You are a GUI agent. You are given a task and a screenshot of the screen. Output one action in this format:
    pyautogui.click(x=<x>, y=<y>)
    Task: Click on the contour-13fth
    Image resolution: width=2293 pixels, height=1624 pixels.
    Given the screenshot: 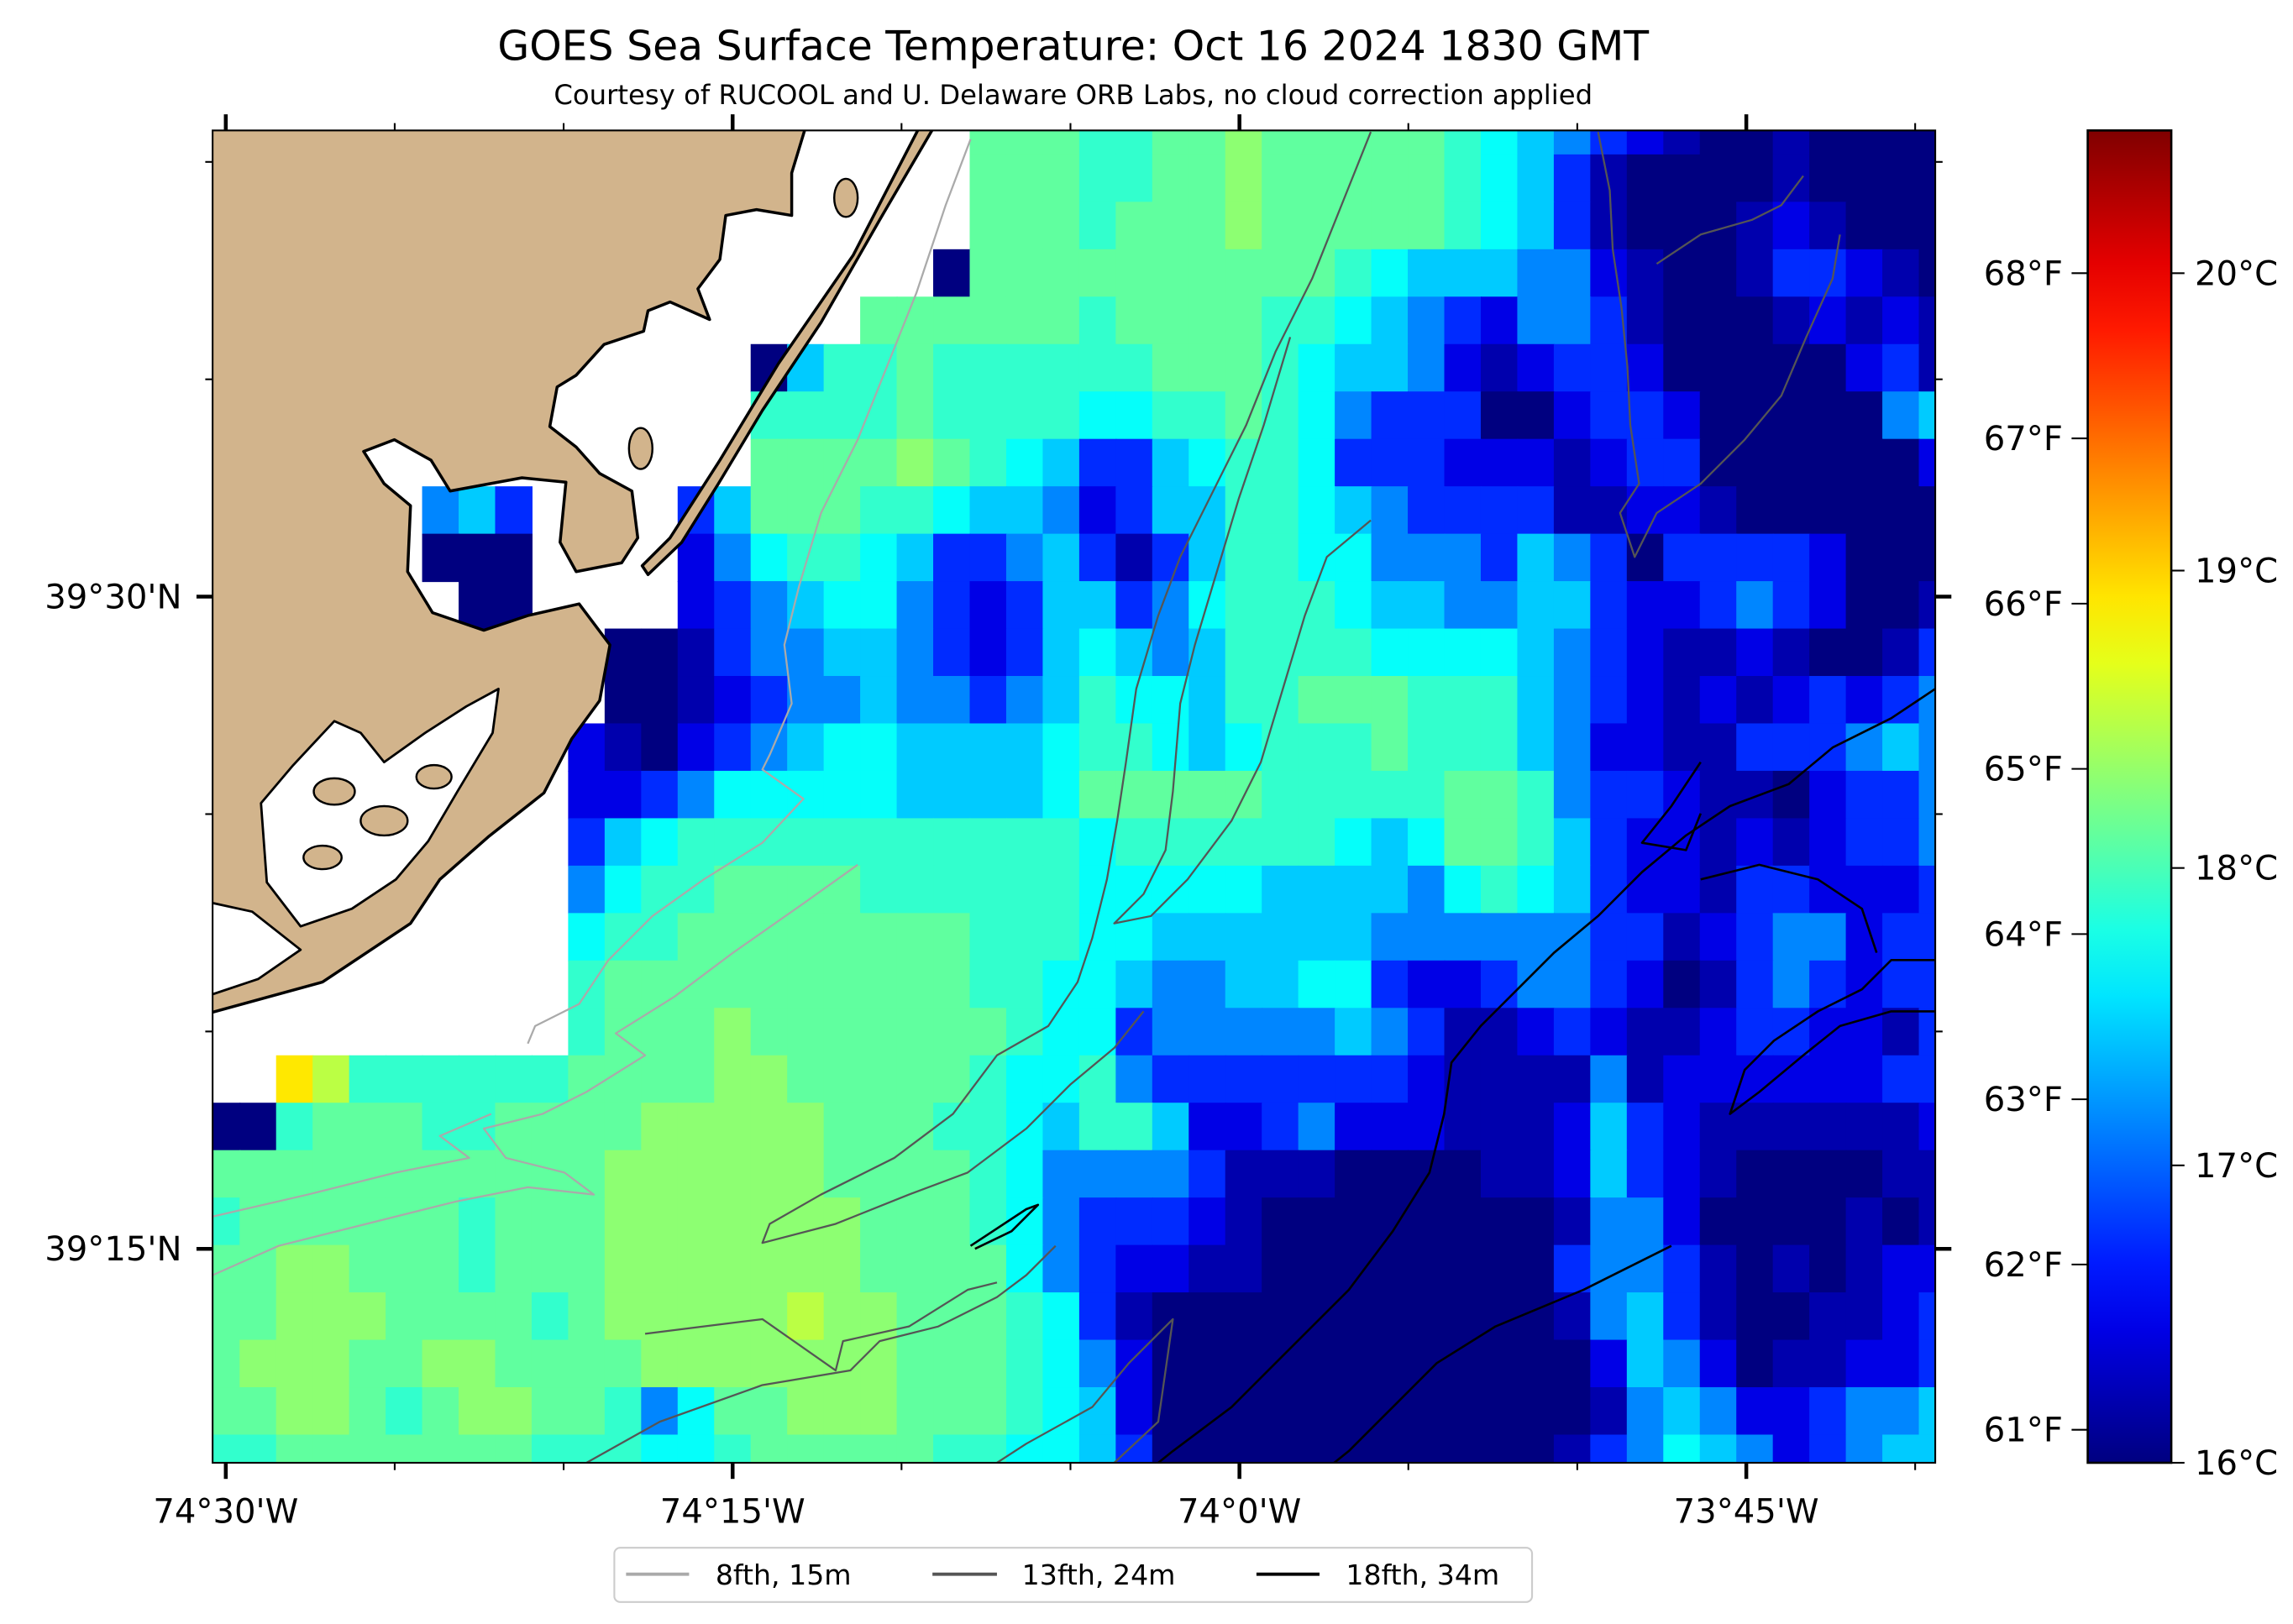 What is the action you would take?
    pyautogui.click(x=821, y=1327)
    